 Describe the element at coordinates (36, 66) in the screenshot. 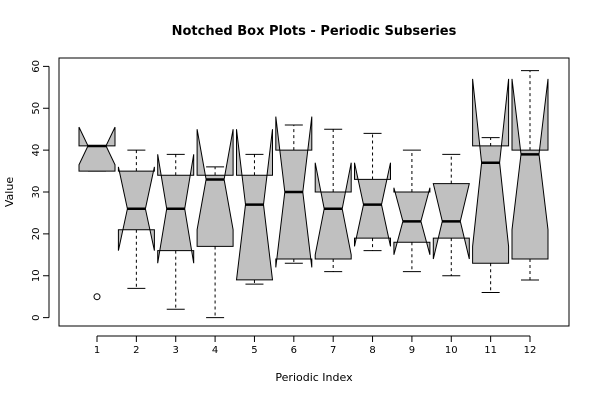

I see `y-tick-label: 60` at that location.